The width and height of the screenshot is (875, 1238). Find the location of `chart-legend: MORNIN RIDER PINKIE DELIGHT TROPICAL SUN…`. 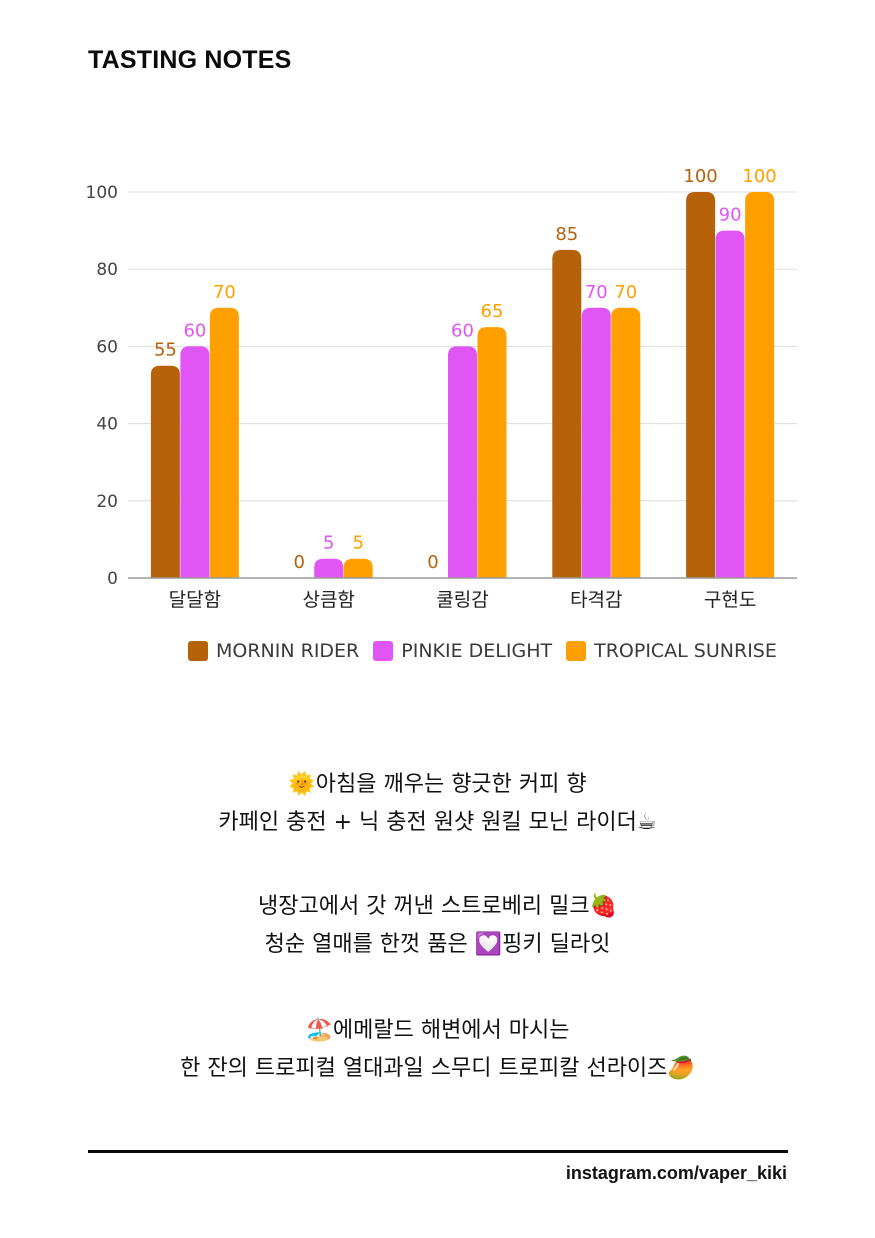

chart-legend: MORNIN RIDER PINKIE DELIGHT TROPICAL SUN… is located at coordinates (489, 651).